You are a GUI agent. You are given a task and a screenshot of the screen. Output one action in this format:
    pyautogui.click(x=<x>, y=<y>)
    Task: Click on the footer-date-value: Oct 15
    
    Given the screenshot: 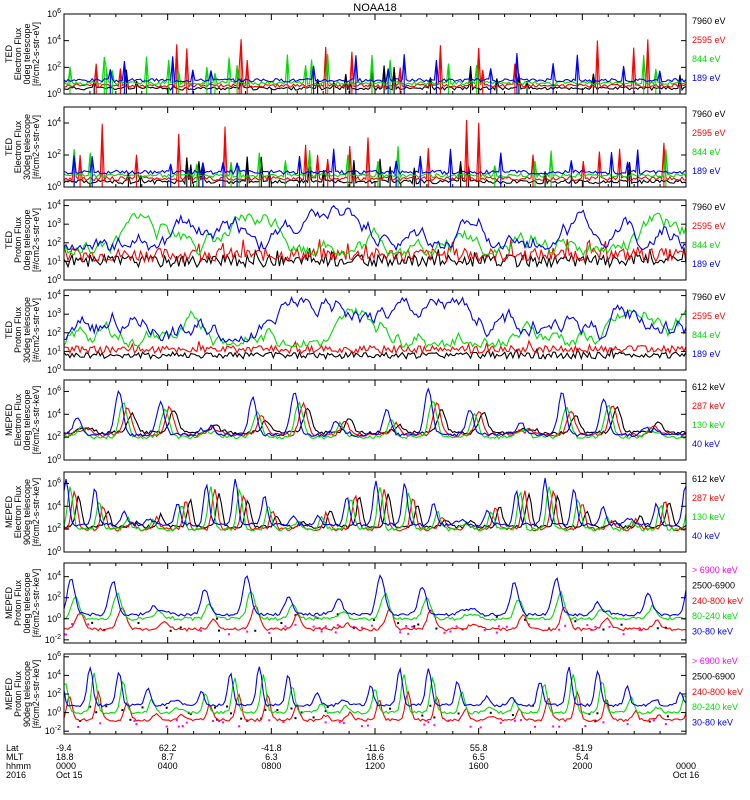 What is the action you would take?
    pyautogui.click(x=69, y=775)
    